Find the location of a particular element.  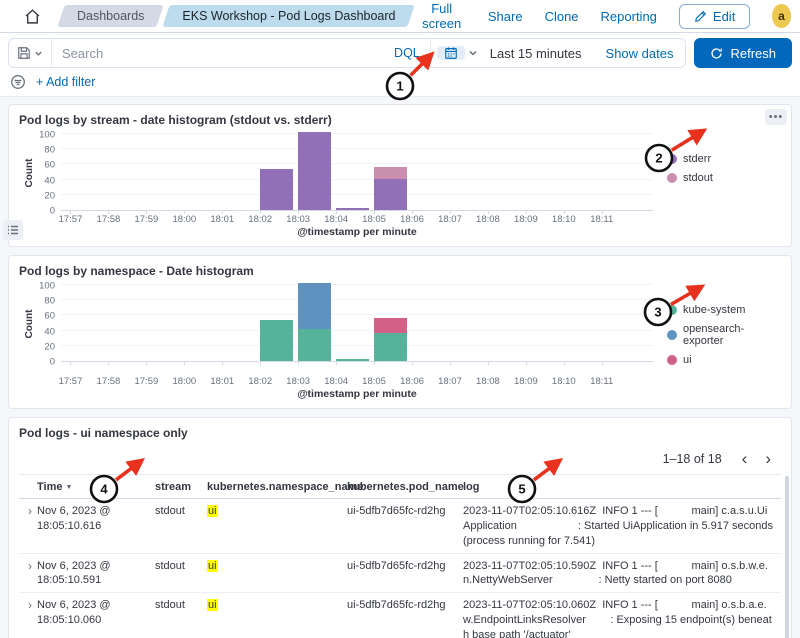

bar-segment-stdout is located at coordinates (390, 173).